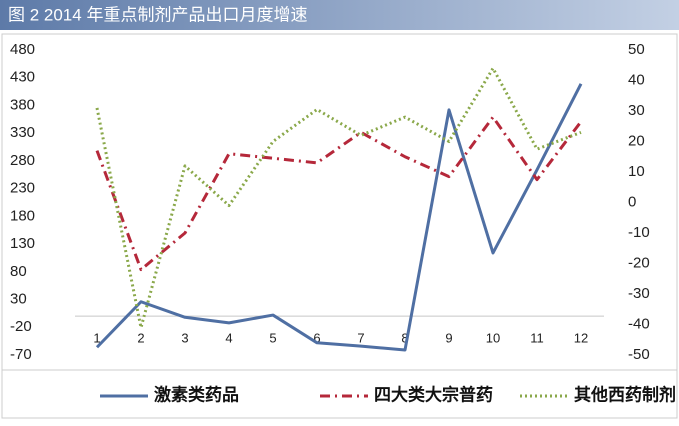 This screenshot has height=426, width=679. What do you see at coordinates (22, 188) in the screenshot?
I see `y-tick-label: 230` at bounding box center [22, 188].